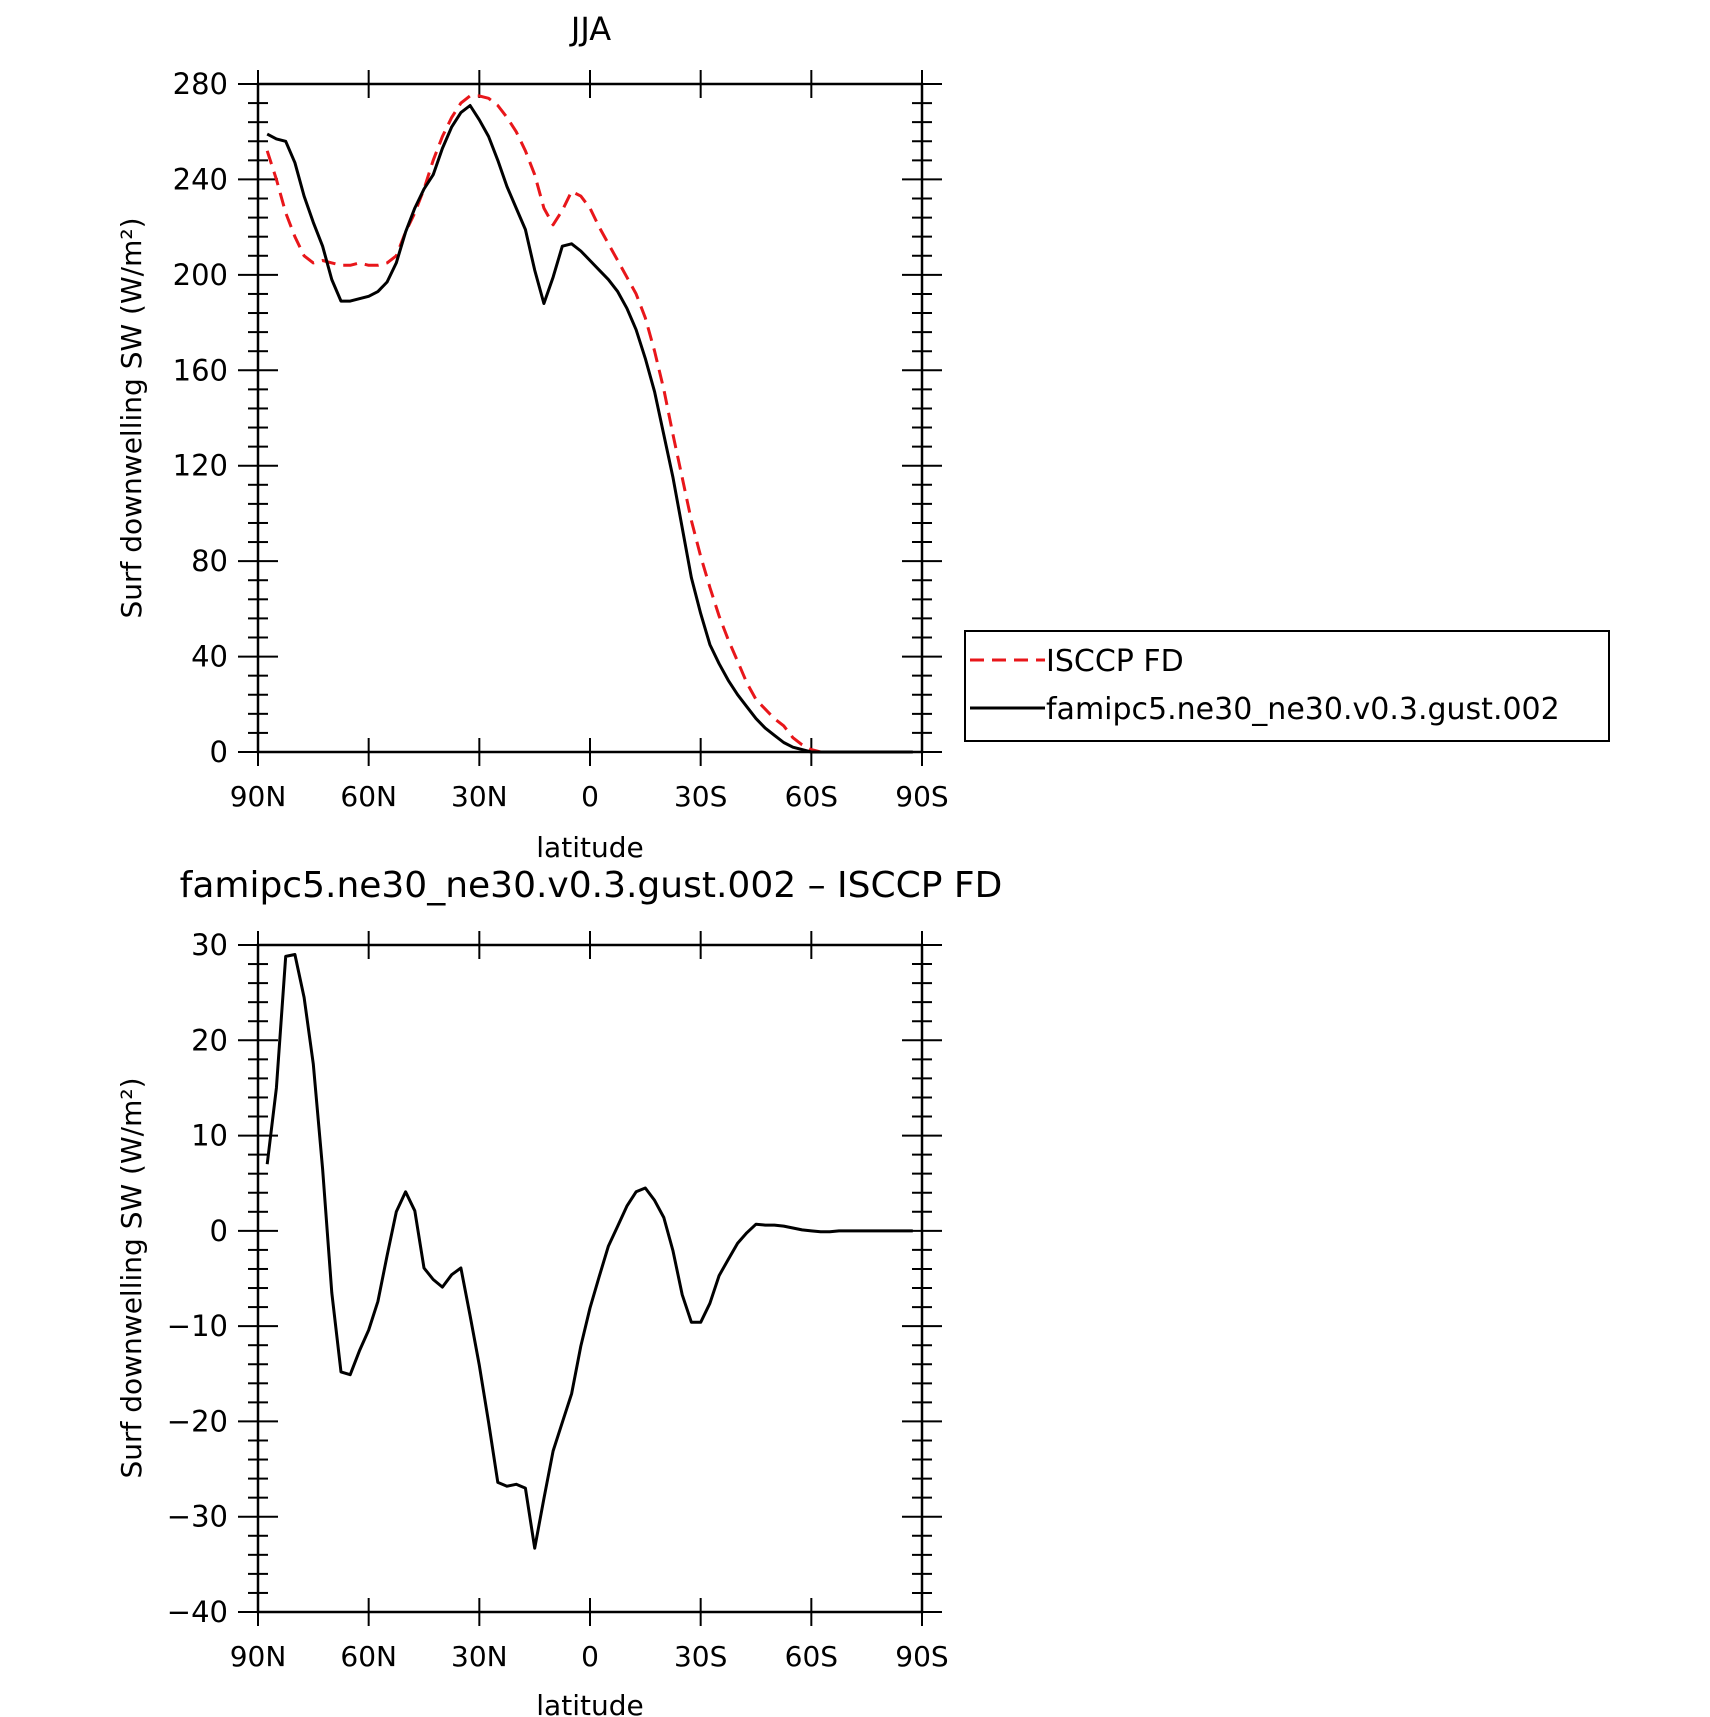  I want to click on y-tick-labels: 0 40 80 120 160 200 240 280, so click(200, 418).